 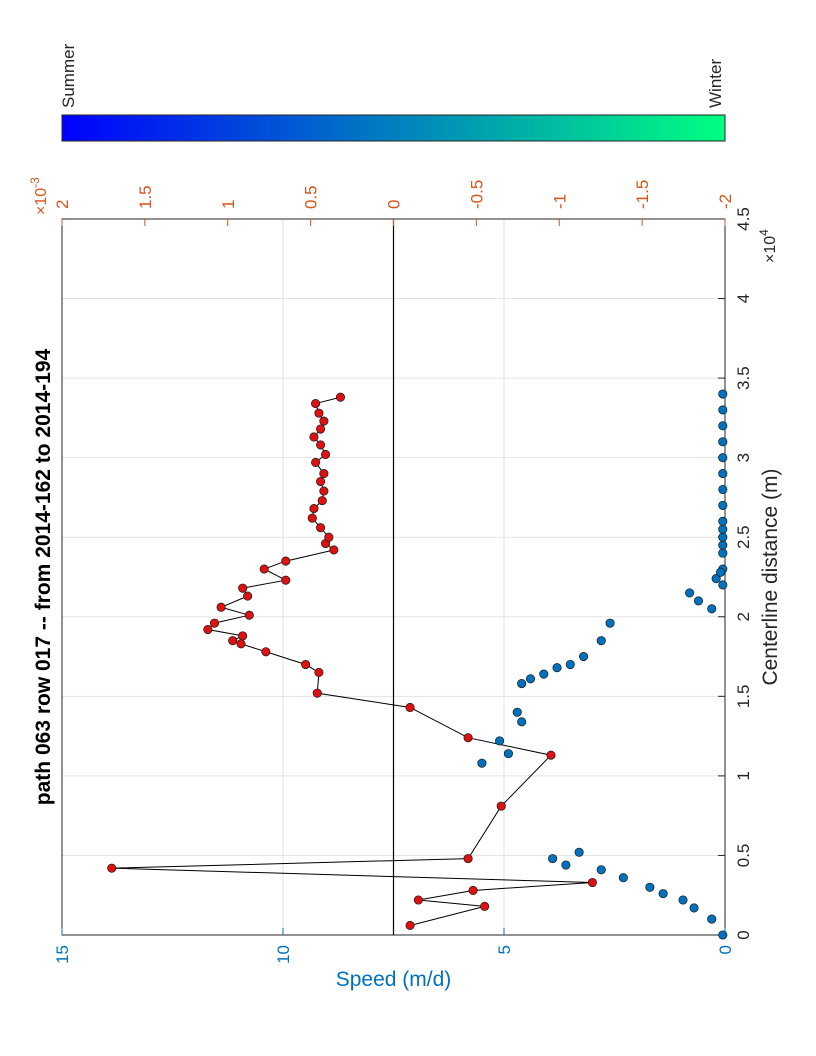 I want to click on x-tick-label: 3, so click(x=743, y=457).